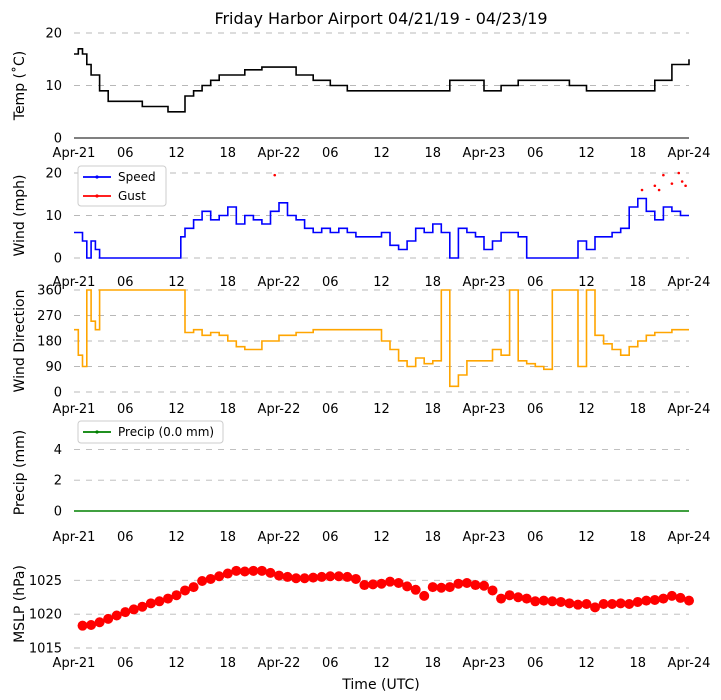 This screenshot has width=721, height=700. I want to click on legend-box, so click(150, 432).